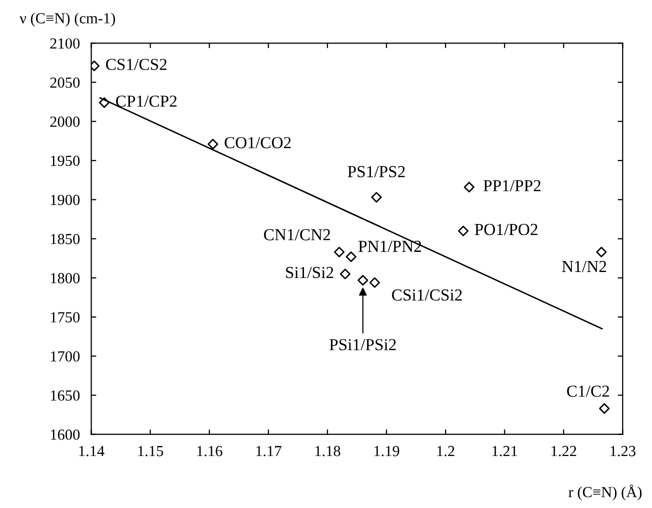 This screenshot has height=508, width=652. Describe the element at coordinates (65, 200) in the screenshot. I see `y-tick-label: 1900` at that location.